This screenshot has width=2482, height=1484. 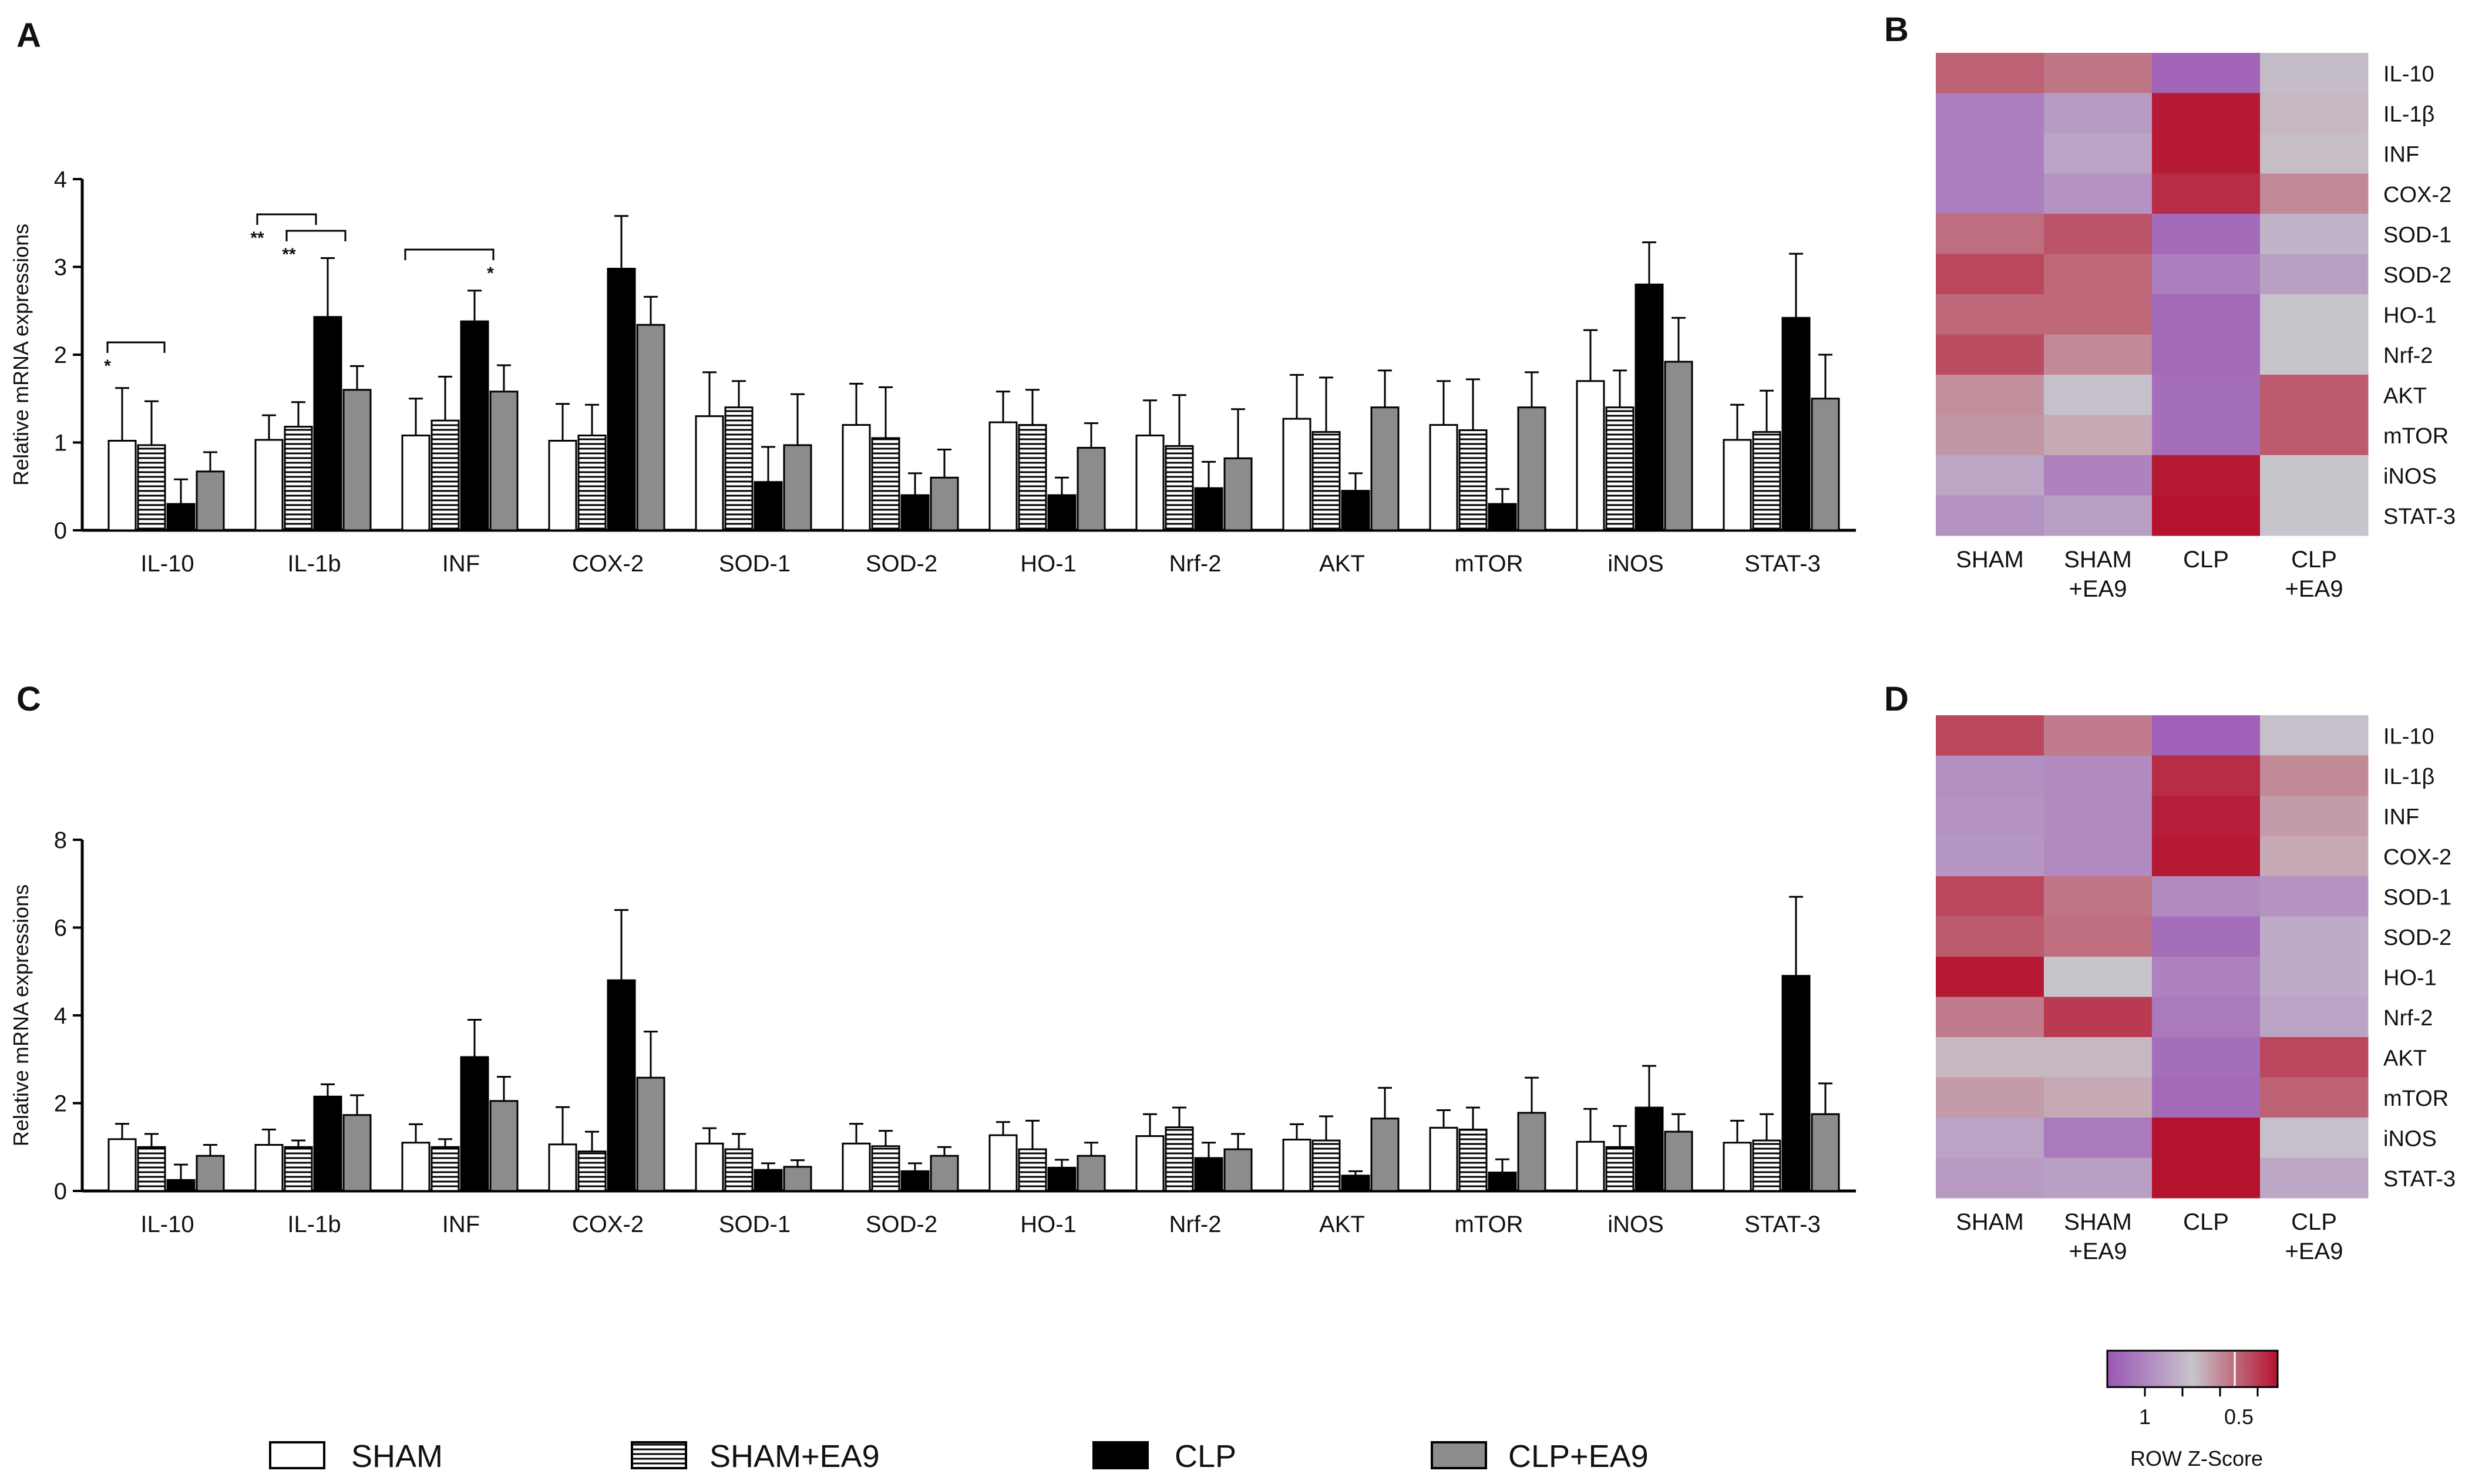 I want to click on color-scale-tick-label: 0.5, so click(x=2239, y=1417).